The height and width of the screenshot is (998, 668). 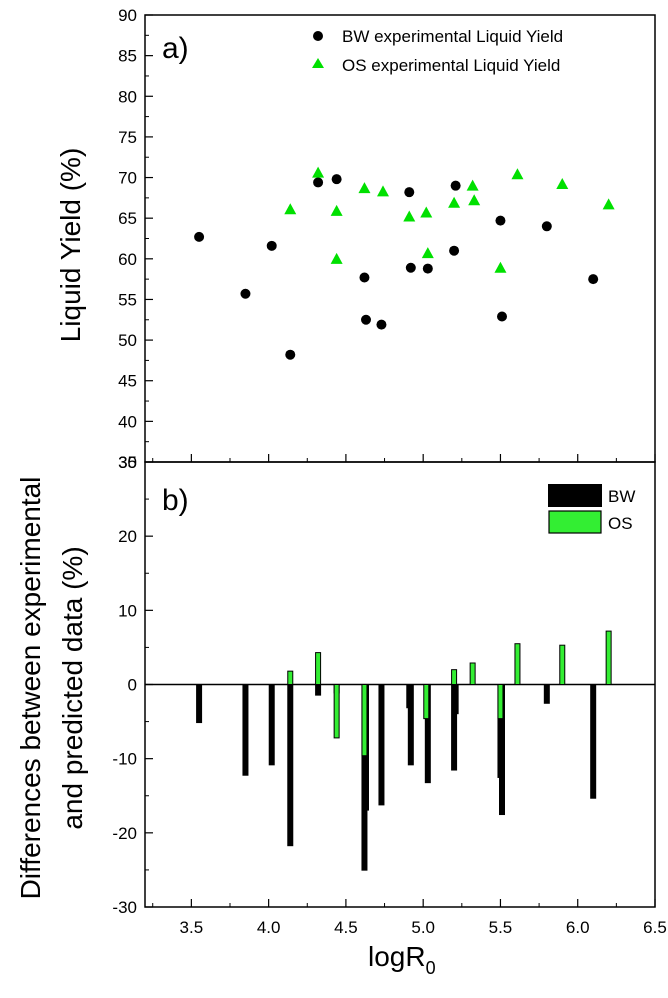 I want to click on y-tick-label-b: 0, so click(x=132, y=685).